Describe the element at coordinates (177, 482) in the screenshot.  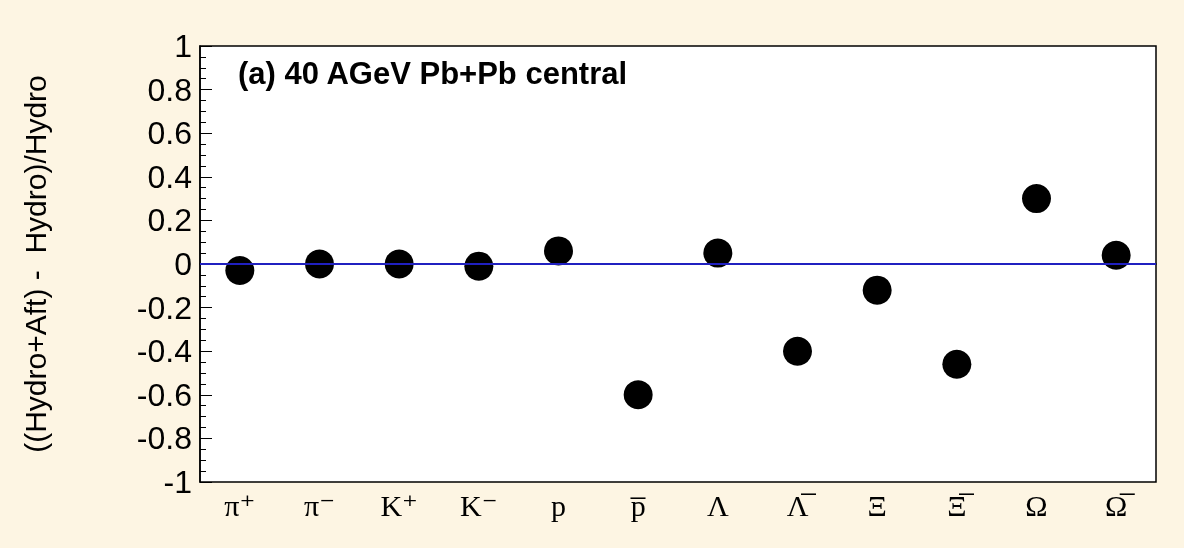
I see `y-tick-label: -1` at that location.